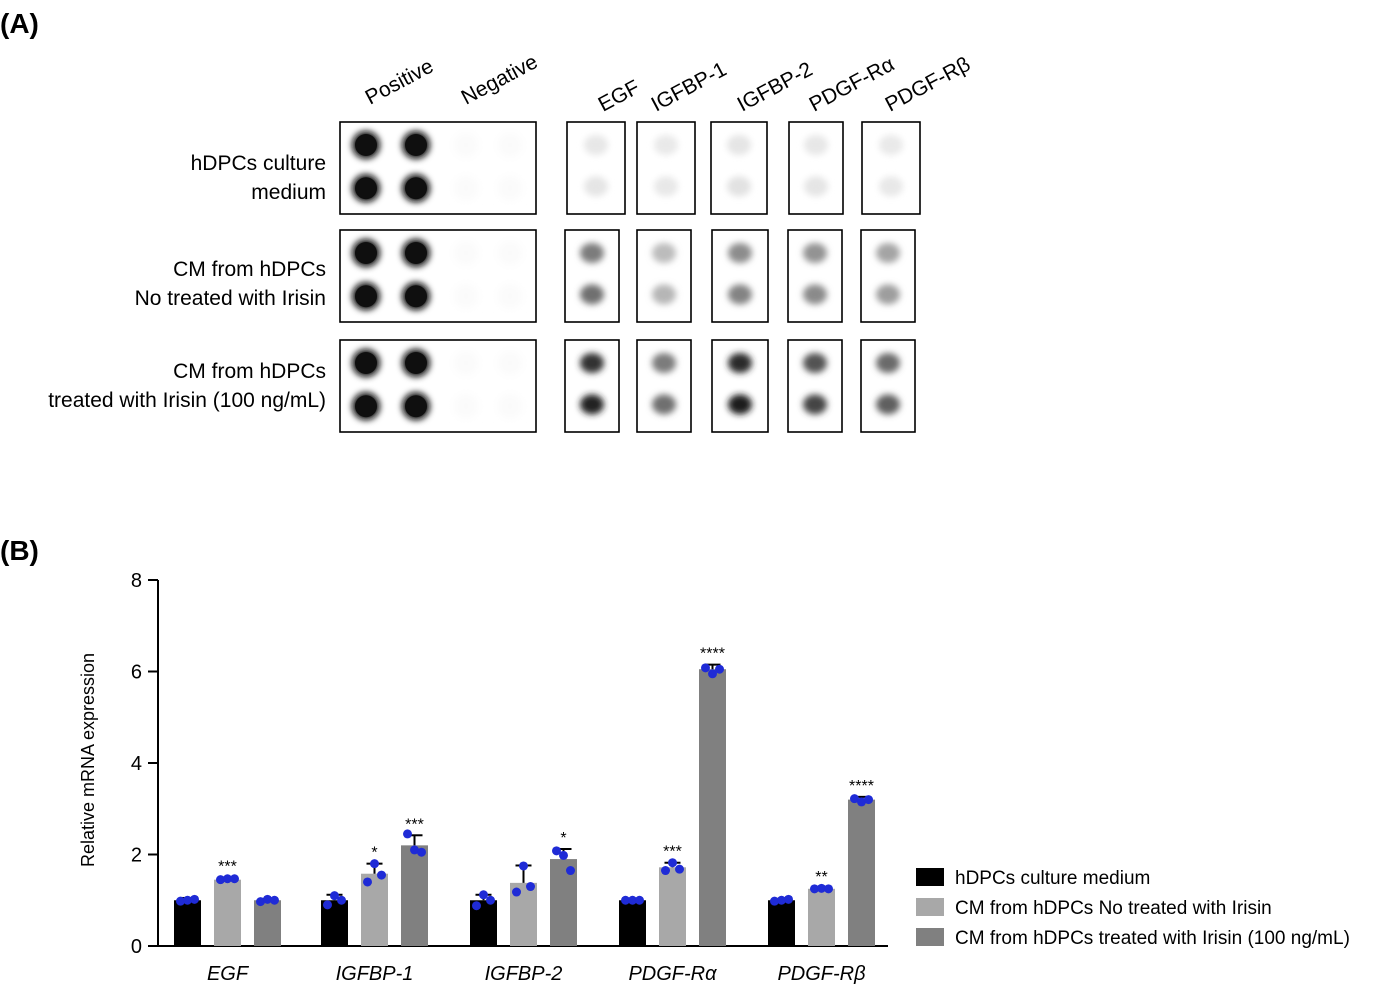 The width and height of the screenshot is (1384, 988). What do you see at coordinates (619, 96) in the screenshot?
I see `factor-header-0: EGF` at bounding box center [619, 96].